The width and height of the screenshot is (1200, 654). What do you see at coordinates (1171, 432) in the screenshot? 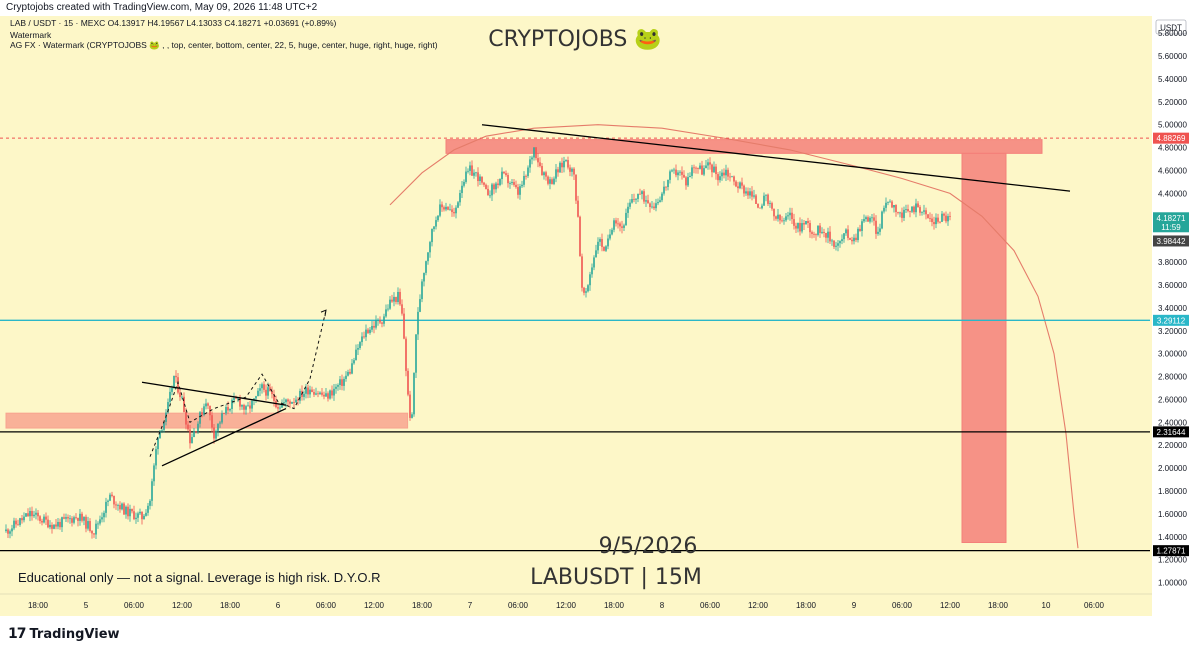
I see `level-label: 2.31644` at bounding box center [1171, 432].